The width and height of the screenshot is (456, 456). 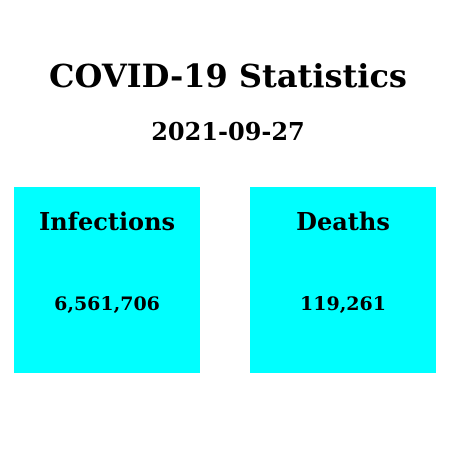 What do you see at coordinates (228, 131) in the screenshot?
I see `stats-date: 2021-09-27` at bounding box center [228, 131].